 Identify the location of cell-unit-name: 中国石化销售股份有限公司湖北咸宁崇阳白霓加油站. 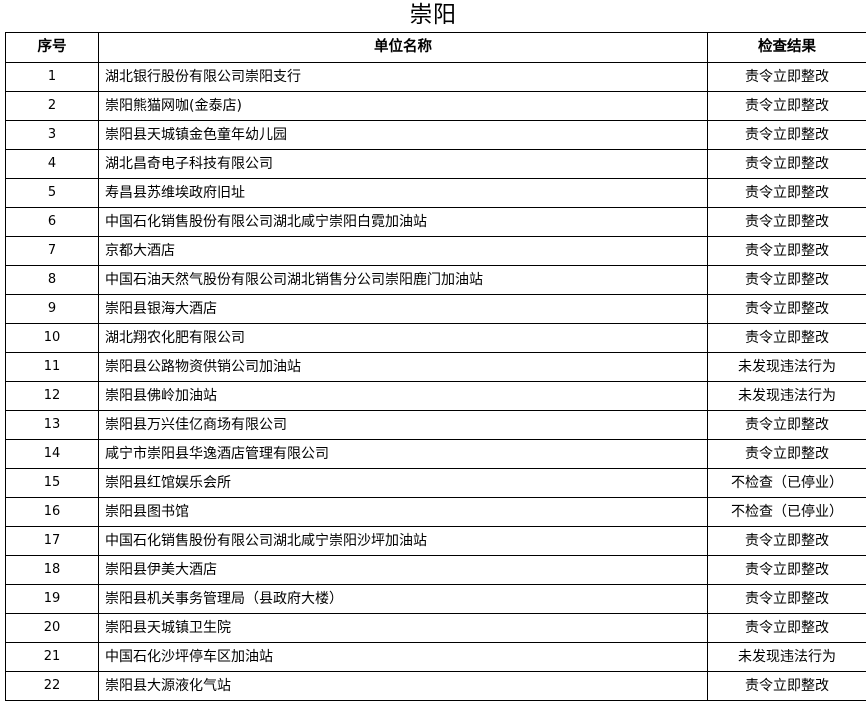
(403, 222).